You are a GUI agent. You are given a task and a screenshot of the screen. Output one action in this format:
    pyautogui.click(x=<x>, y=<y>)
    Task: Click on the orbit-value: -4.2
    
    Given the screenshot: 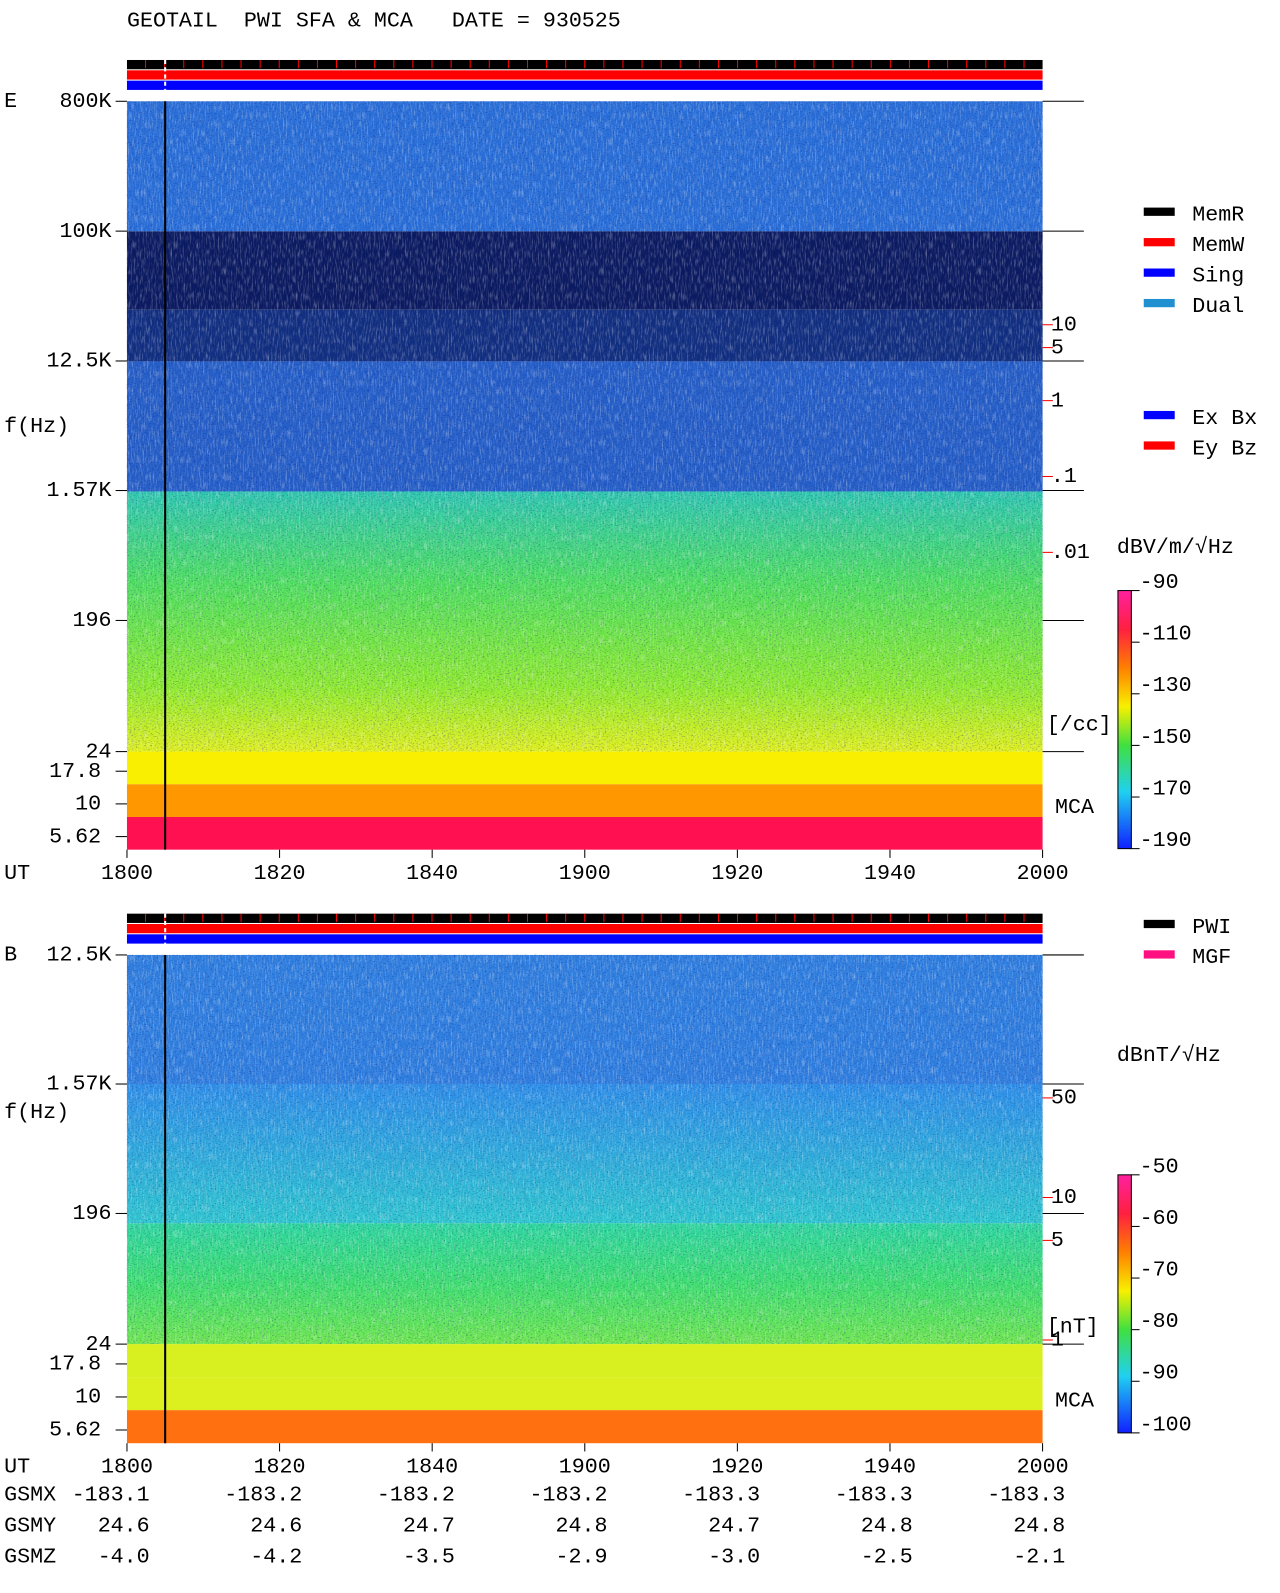 What is the action you would take?
    pyautogui.click(x=276, y=1556)
    